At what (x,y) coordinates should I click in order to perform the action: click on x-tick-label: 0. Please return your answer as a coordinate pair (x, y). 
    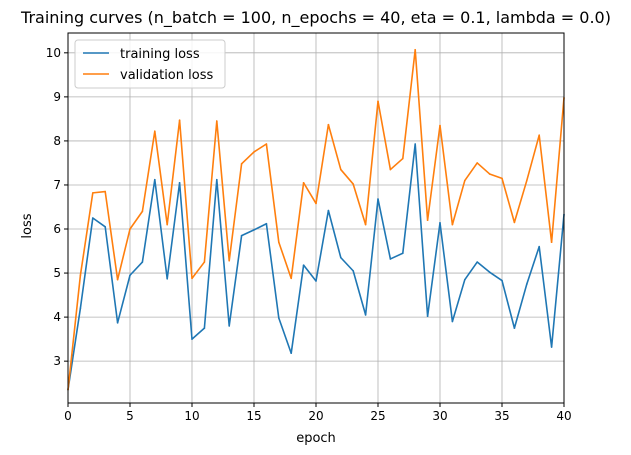
    Looking at the image, I should click on (68, 416).